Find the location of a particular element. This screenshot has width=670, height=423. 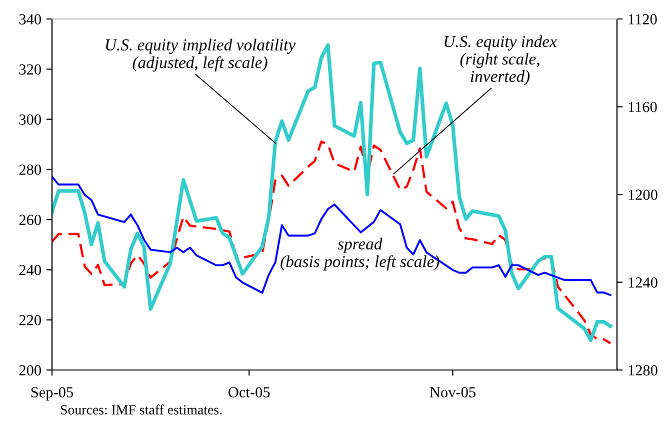

y2-tick-label: 1160 is located at coordinates (642, 107).